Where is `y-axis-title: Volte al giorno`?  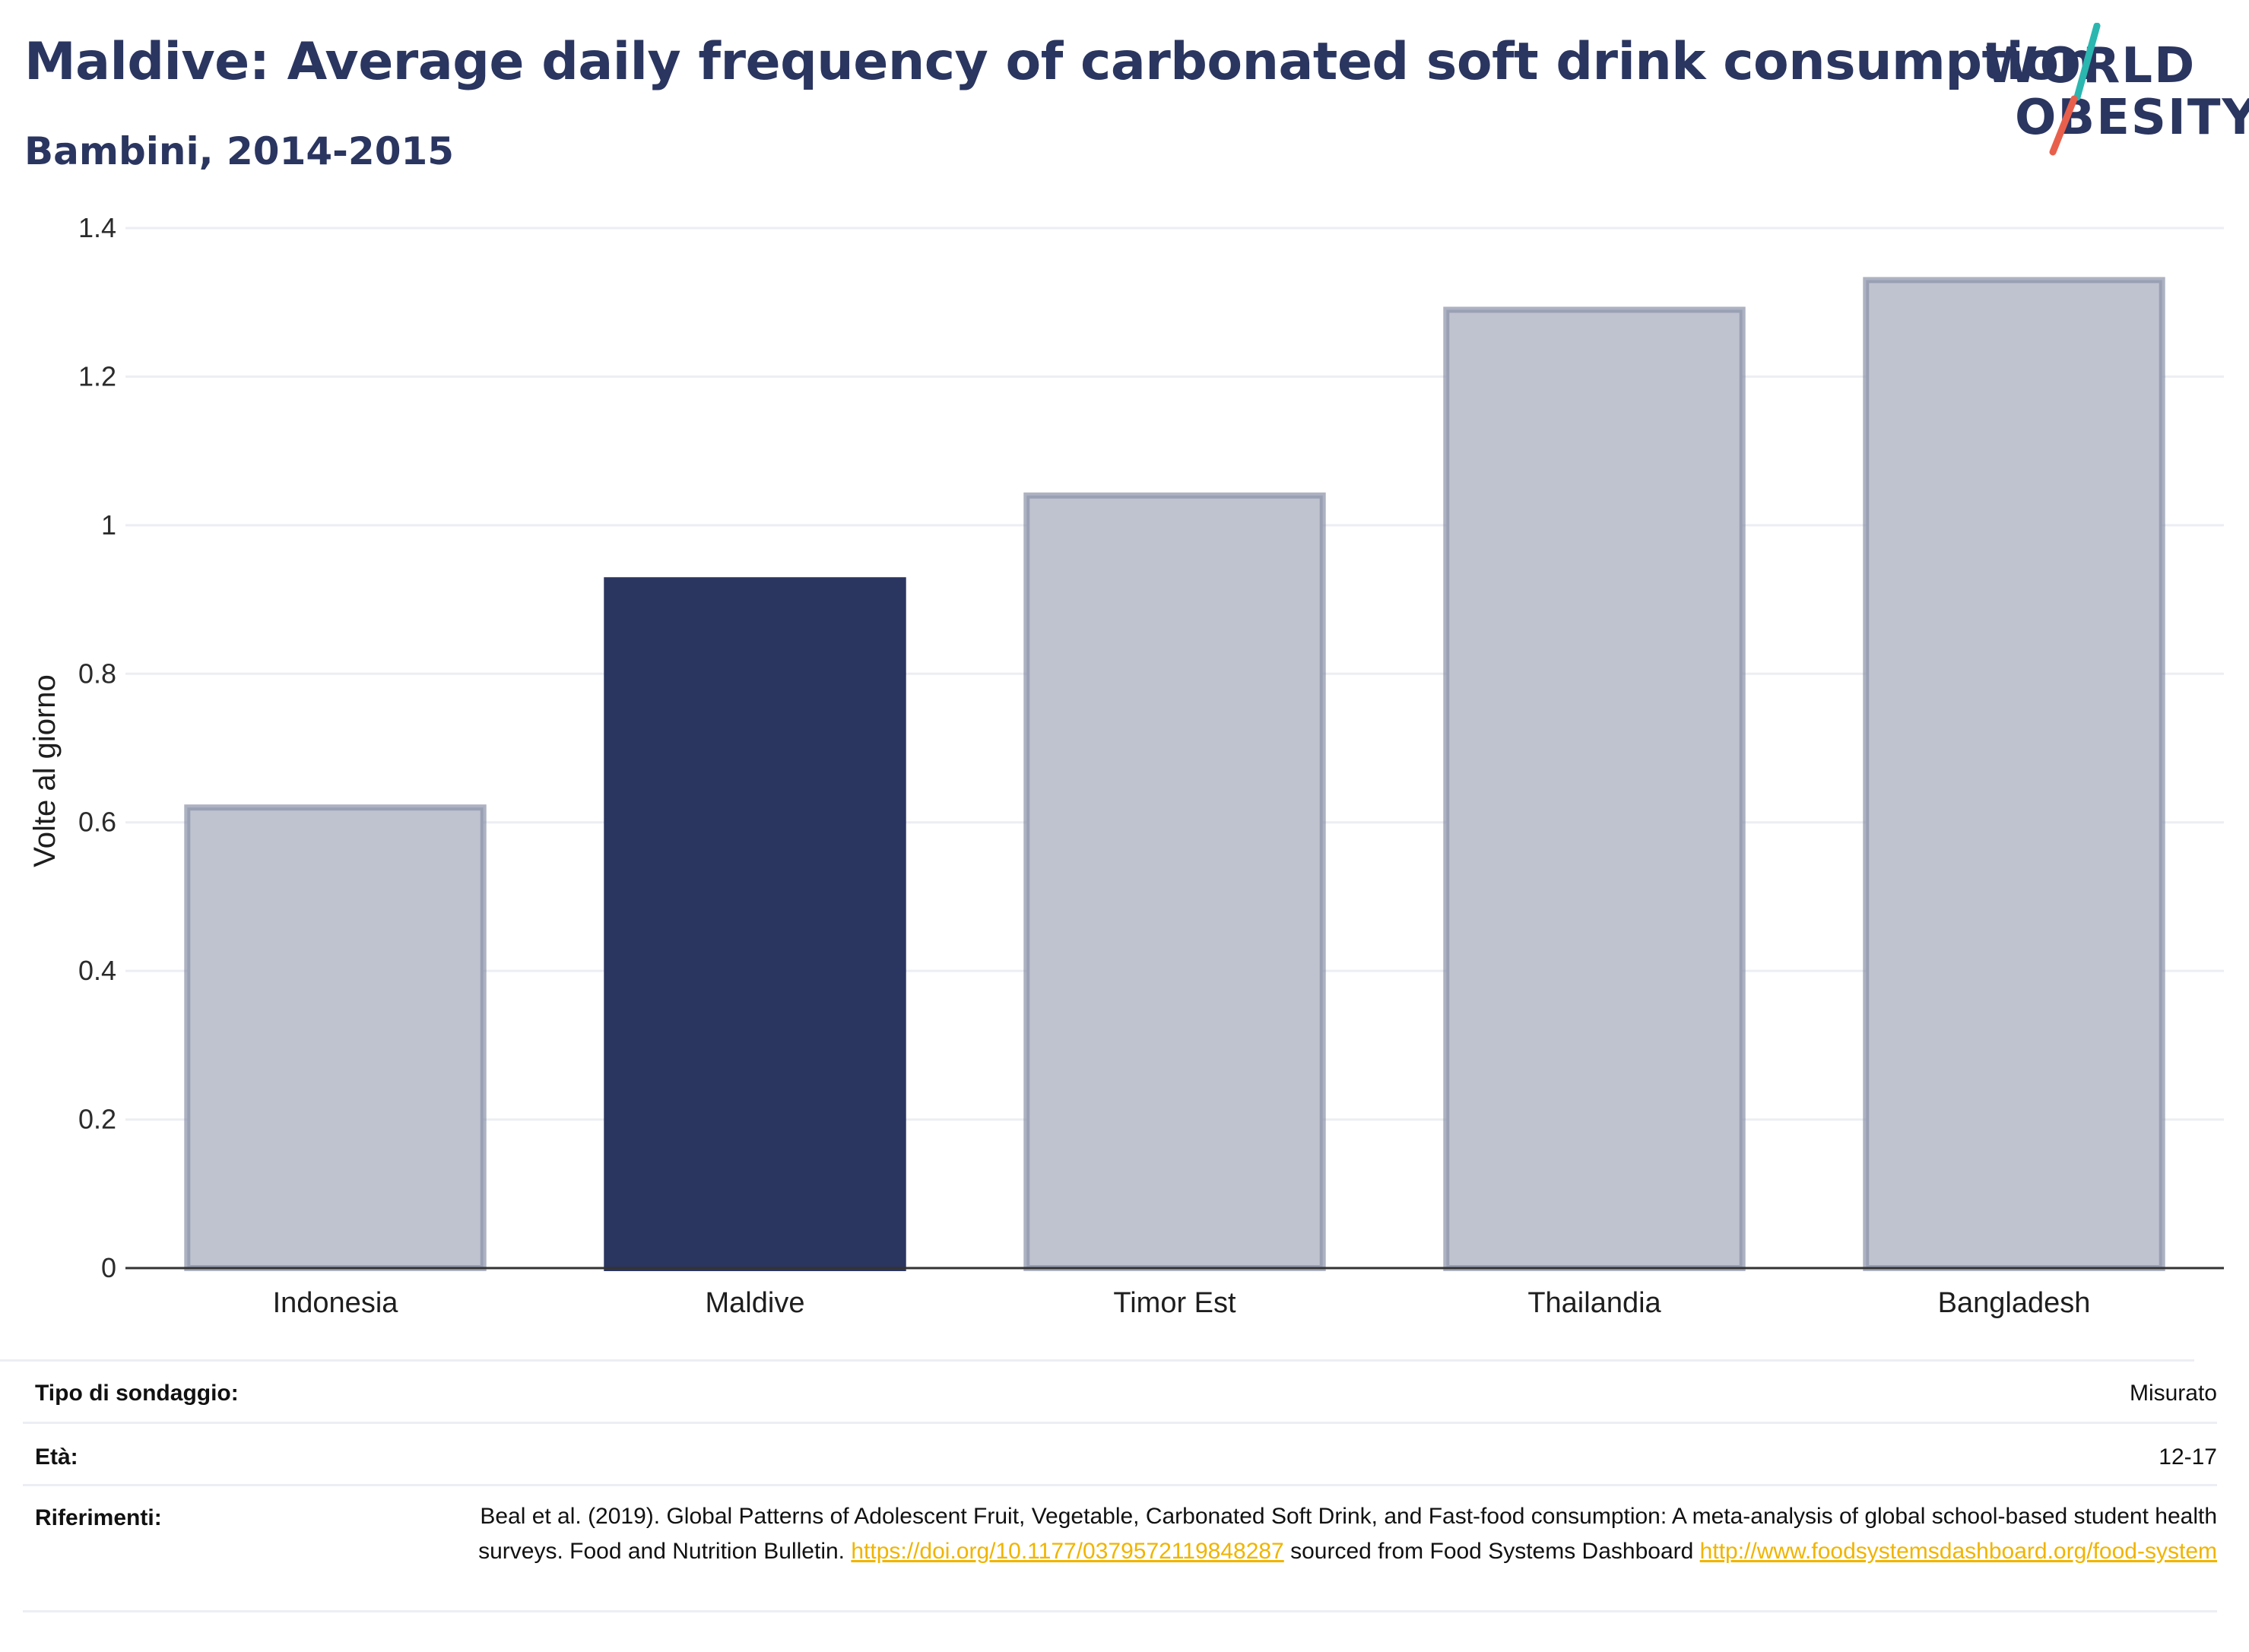
y-axis-title: Volte al giorno is located at coordinates (45, 770).